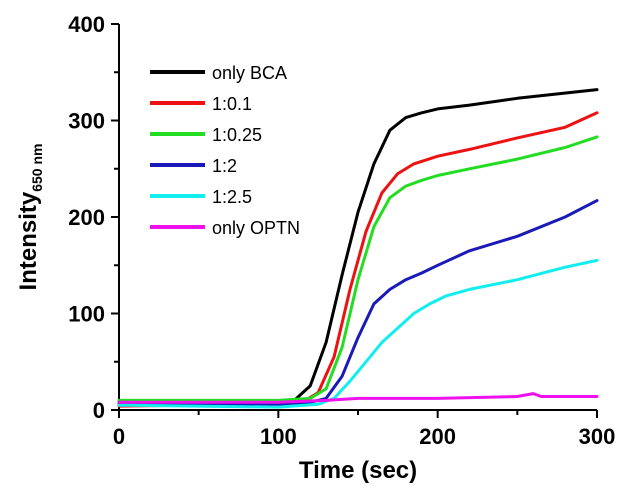  Describe the element at coordinates (278, 436) in the screenshot. I see `x-tick-label: 100` at that location.